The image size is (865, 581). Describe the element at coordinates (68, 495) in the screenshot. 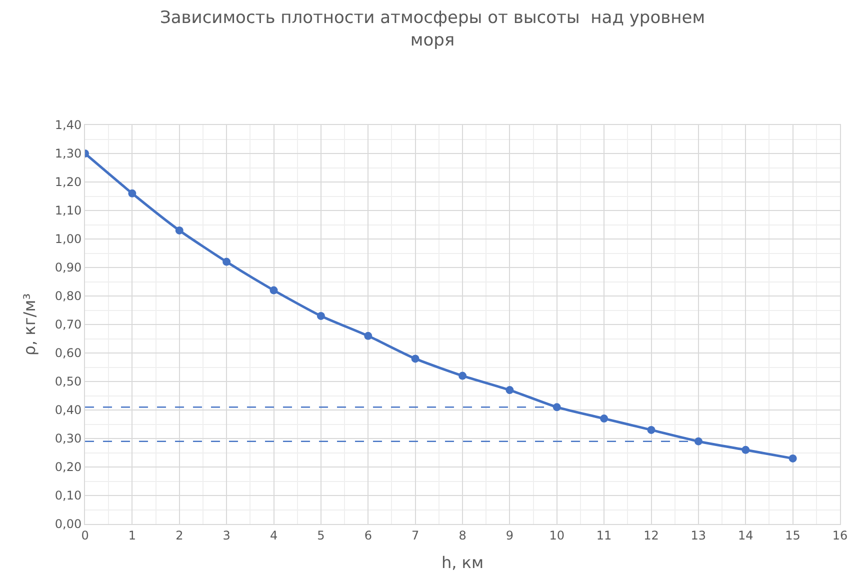

I see `y-tick-label: 0,10` at that location.